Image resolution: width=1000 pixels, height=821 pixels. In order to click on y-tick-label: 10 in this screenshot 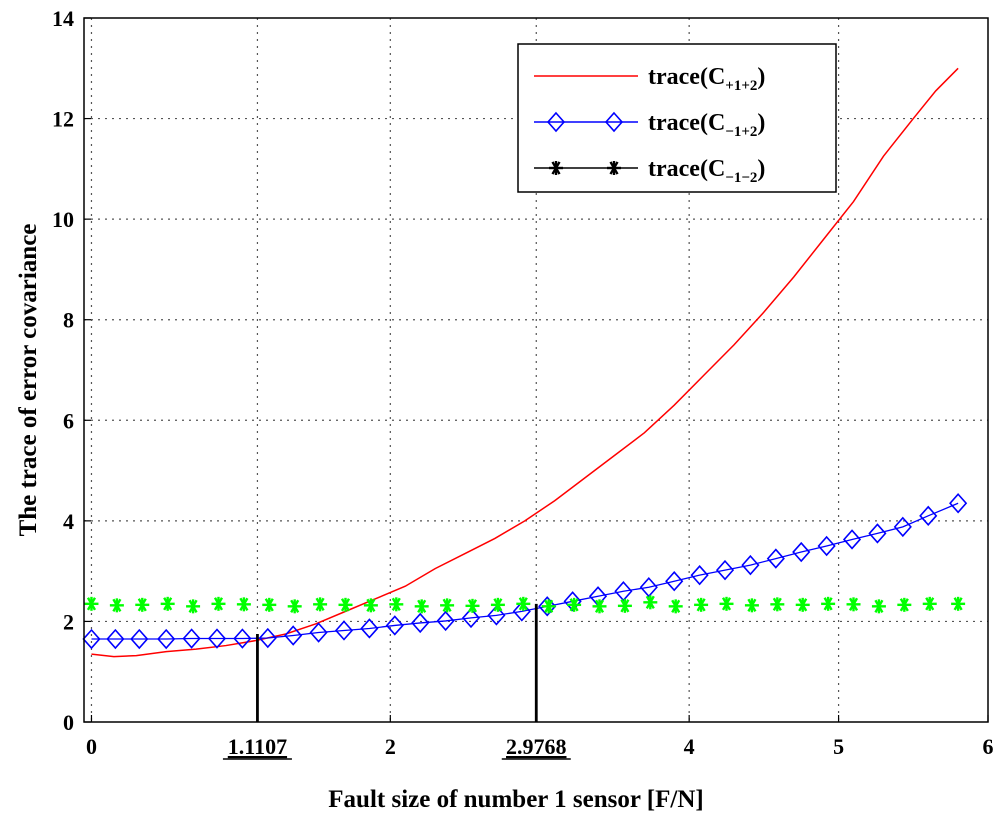, I will do `click(63, 219)`.